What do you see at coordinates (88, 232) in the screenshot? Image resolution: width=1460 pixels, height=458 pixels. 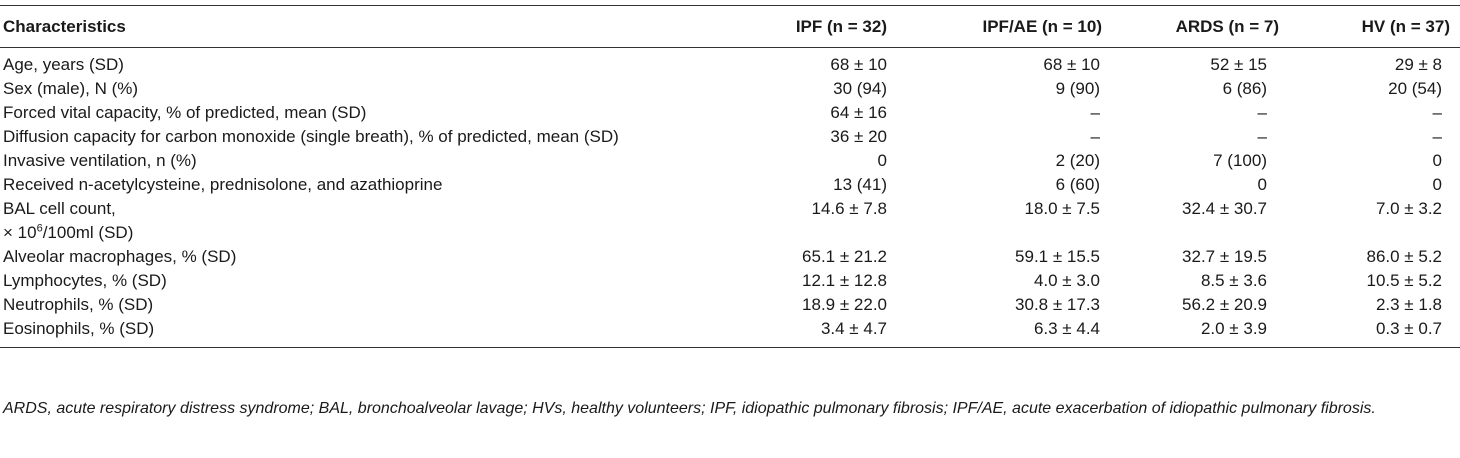 I see `row-label-line2-suffix: /100ml (SD)` at bounding box center [88, 232].